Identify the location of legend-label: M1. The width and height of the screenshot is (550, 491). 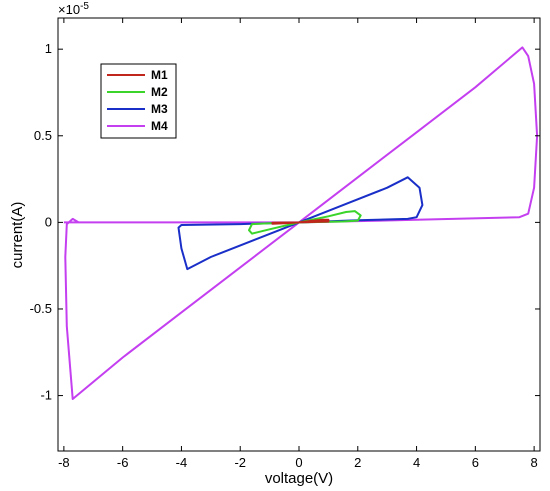
(159, 75).